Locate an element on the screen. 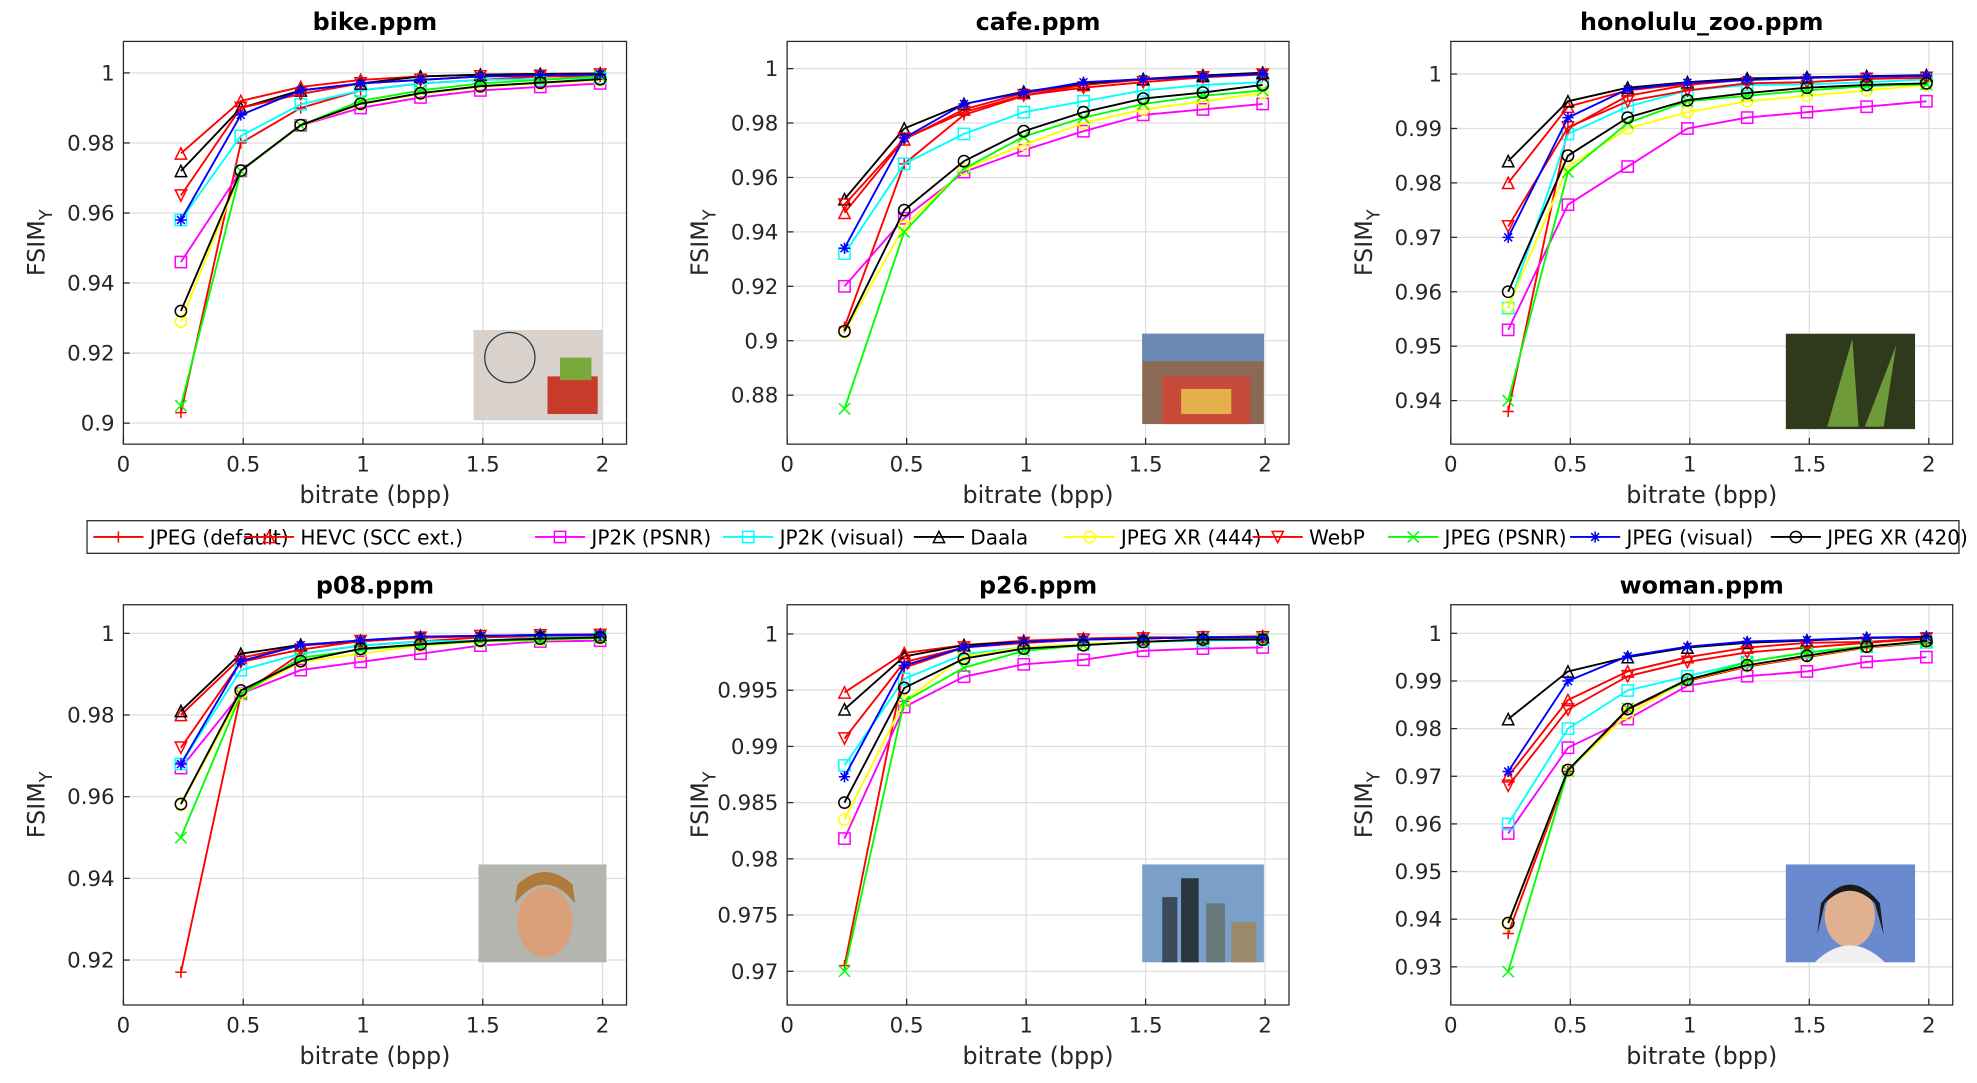 The width and height of the screenshot is (1977, 1083). legend-entry: JPEG XR (420) is located at coordinates (1869, 538).